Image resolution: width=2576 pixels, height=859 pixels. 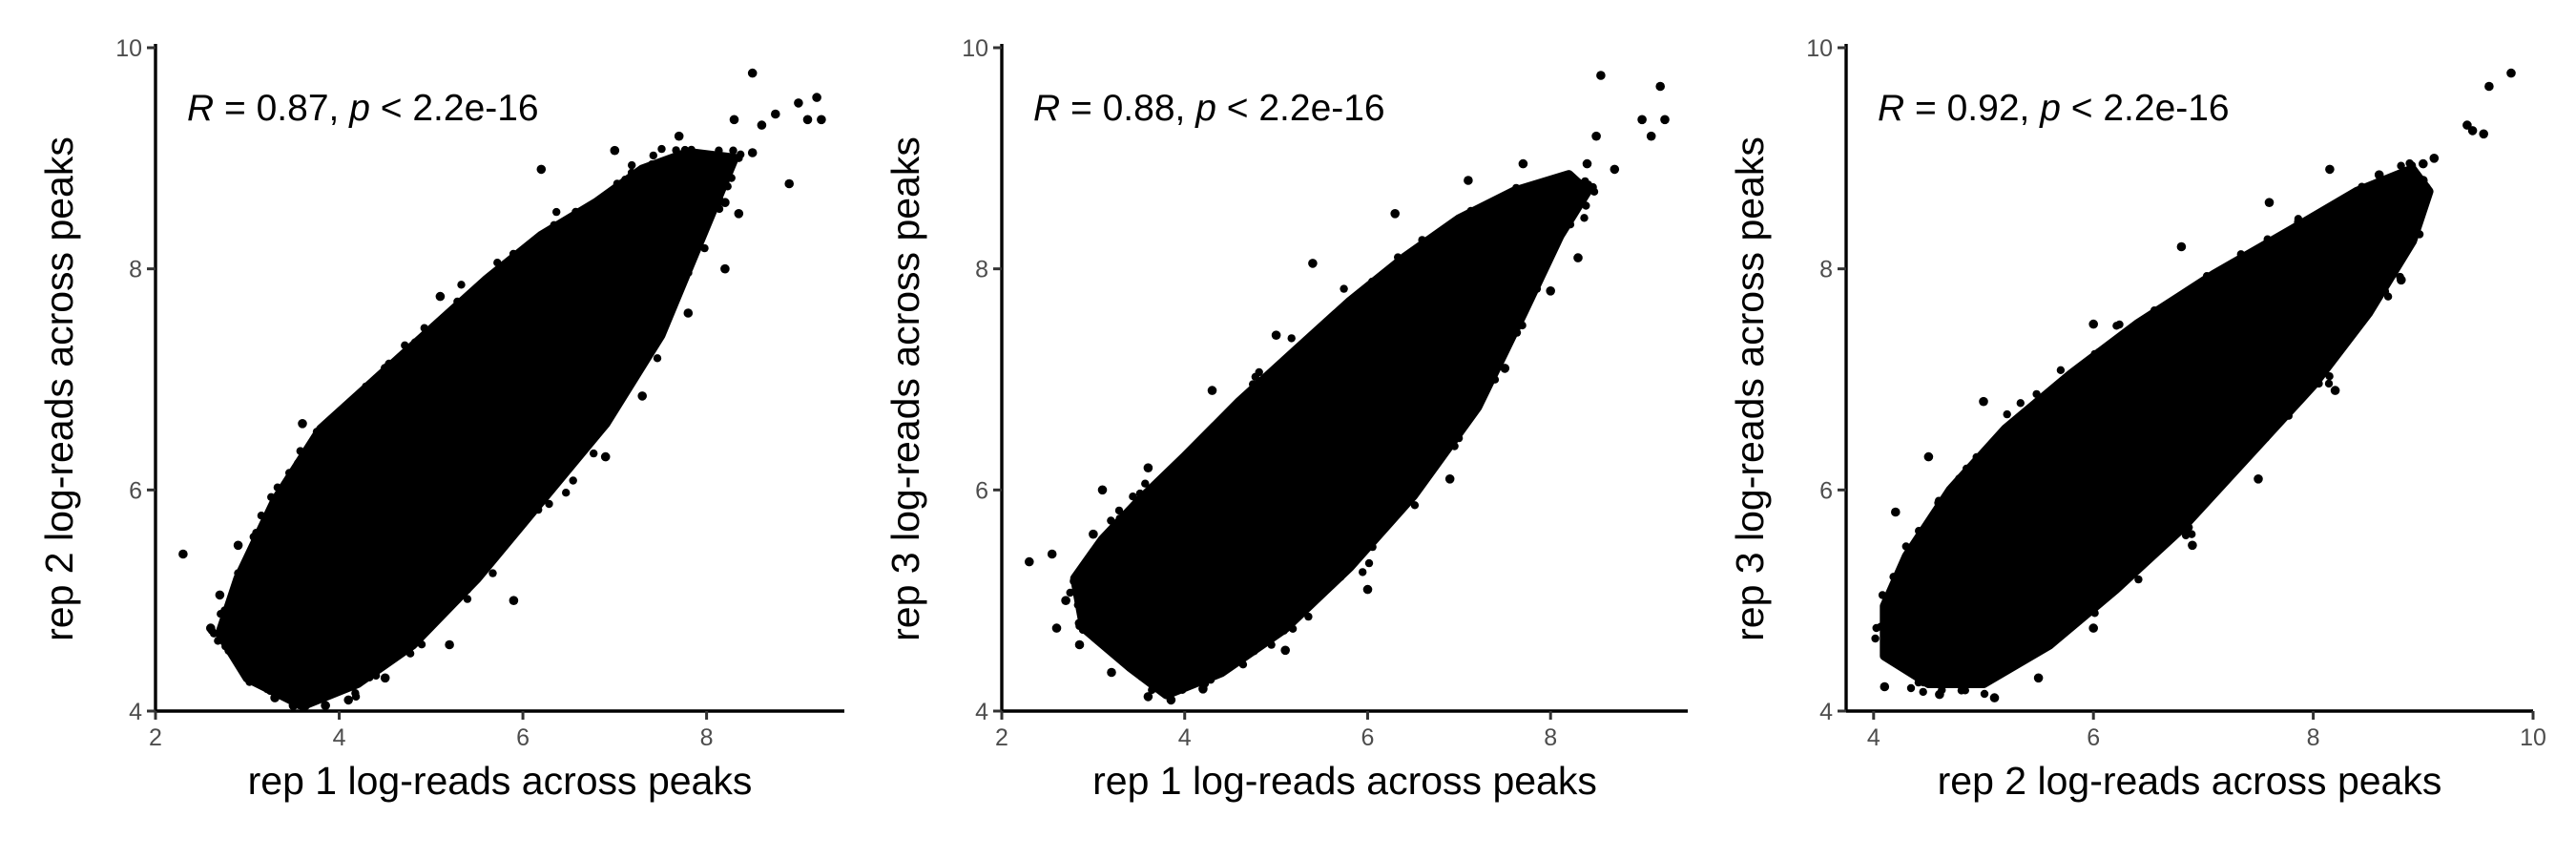 I want to click on x-tick-label: 4, so click(x=1185, y=737).